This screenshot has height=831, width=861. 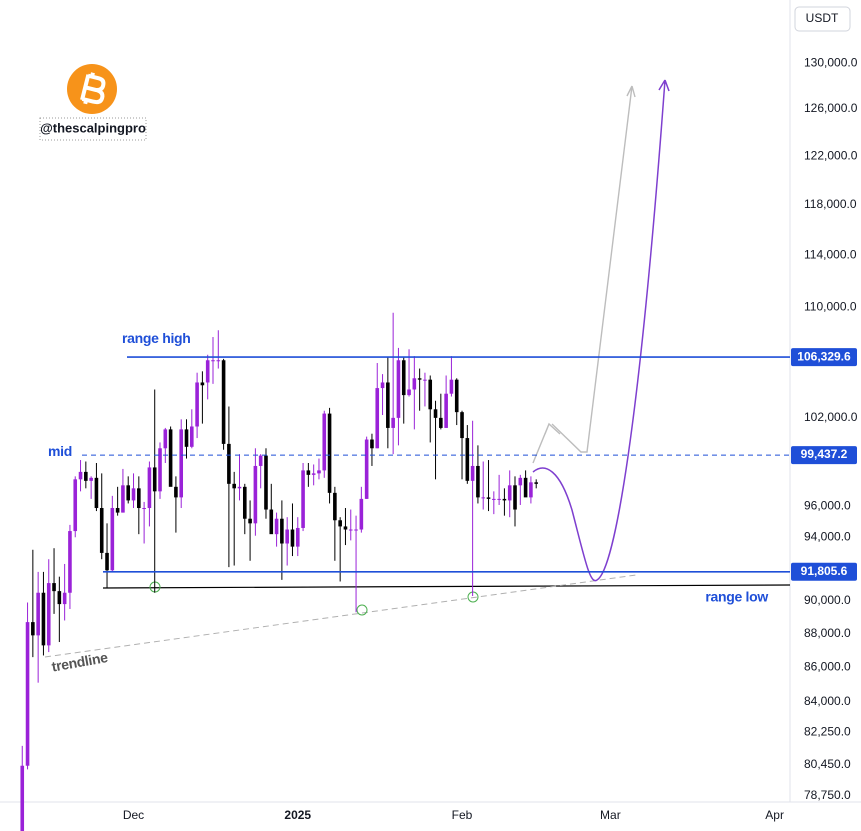 What do you see at coordinates (822, 19) in the screenshot?
I see `currency-box` at bounding box center [822, 19].